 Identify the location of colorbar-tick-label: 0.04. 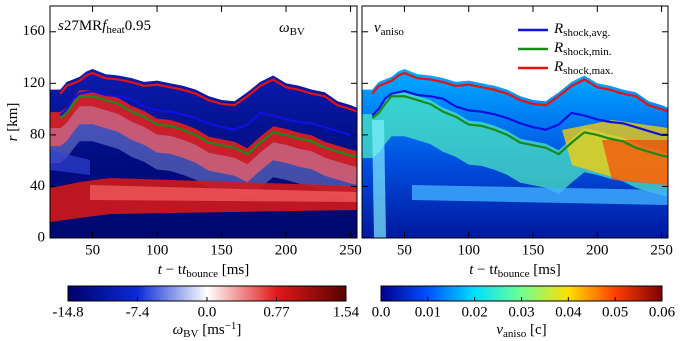
(568, 312).